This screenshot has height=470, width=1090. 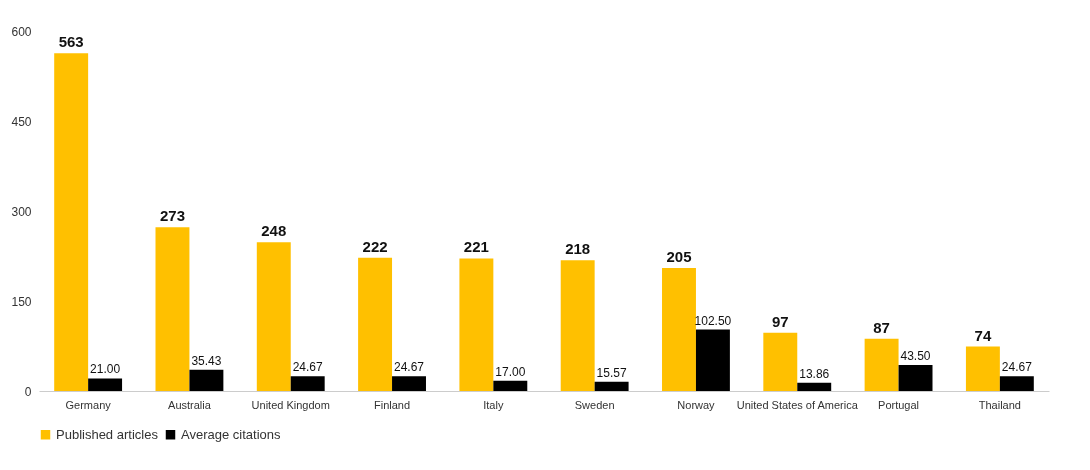 What do you see at coordinates (797, 404) in the screenshot?
I see `x-tick-label: United States of America` at bounding box center [797, 404].